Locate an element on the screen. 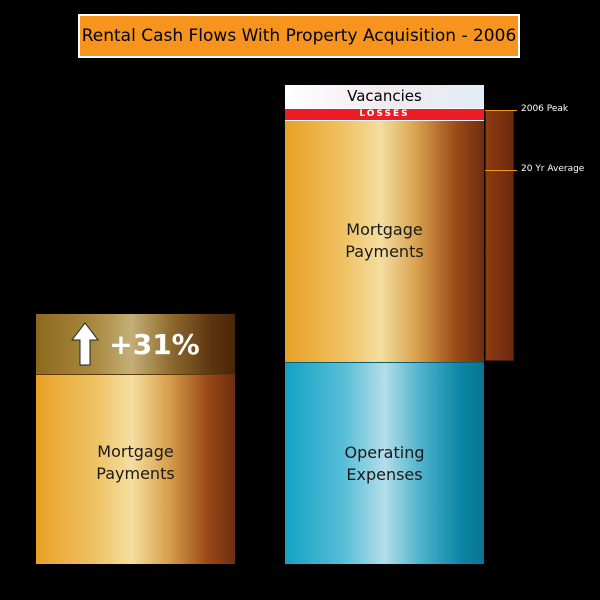 This screenshot has height=600, width=600. increase-percent: +31% is located at coordinates (154, 344).